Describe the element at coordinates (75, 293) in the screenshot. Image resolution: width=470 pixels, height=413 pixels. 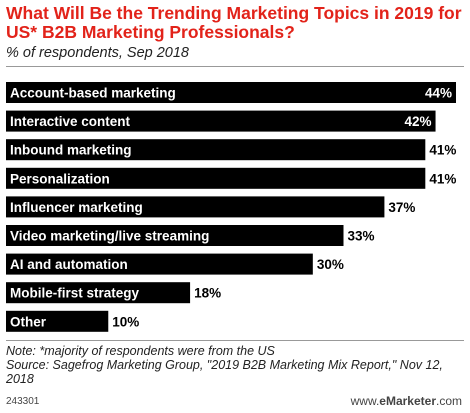
I see `category-label-7: Mobile-first strategy` at that location.